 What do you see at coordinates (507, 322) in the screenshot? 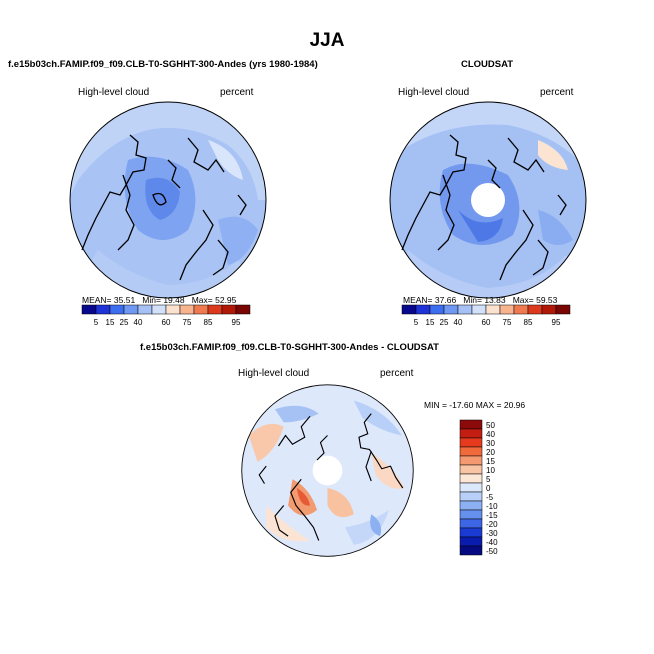
I see `obs-colorbar-tick-label: 75` at bounding box center [507, 322].